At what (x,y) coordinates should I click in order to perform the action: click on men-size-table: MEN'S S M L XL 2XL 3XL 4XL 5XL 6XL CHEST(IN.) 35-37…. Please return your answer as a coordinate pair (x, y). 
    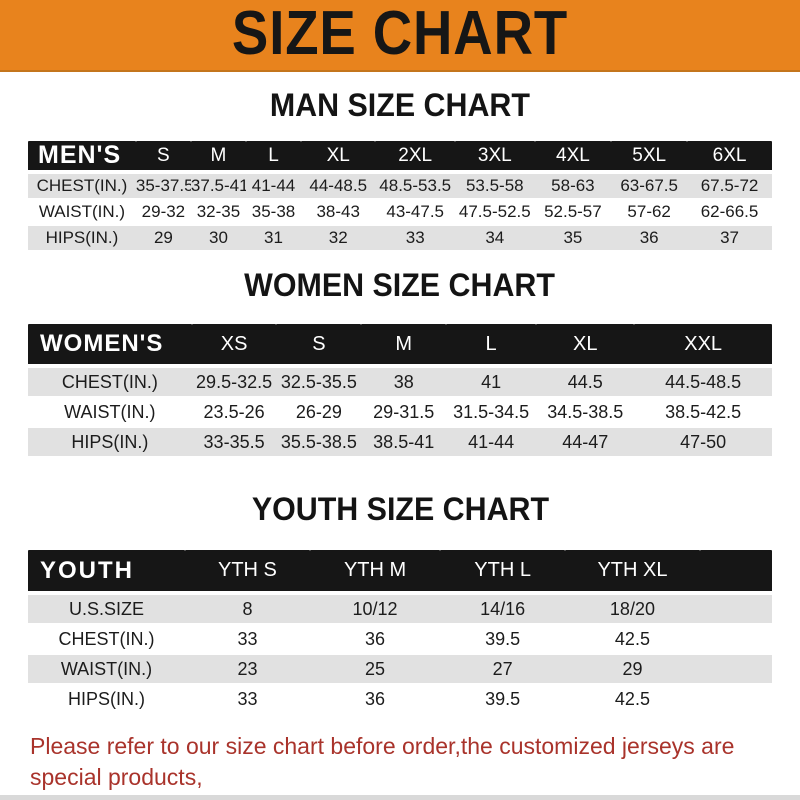
    Looking at the image, I should click on (400, 196).